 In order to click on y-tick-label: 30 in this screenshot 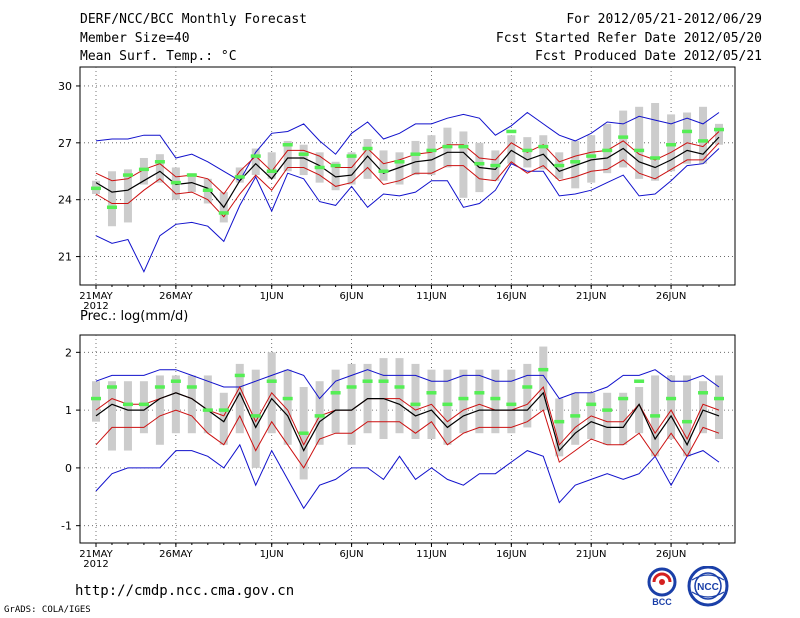, I will do `click(65, 86)`.